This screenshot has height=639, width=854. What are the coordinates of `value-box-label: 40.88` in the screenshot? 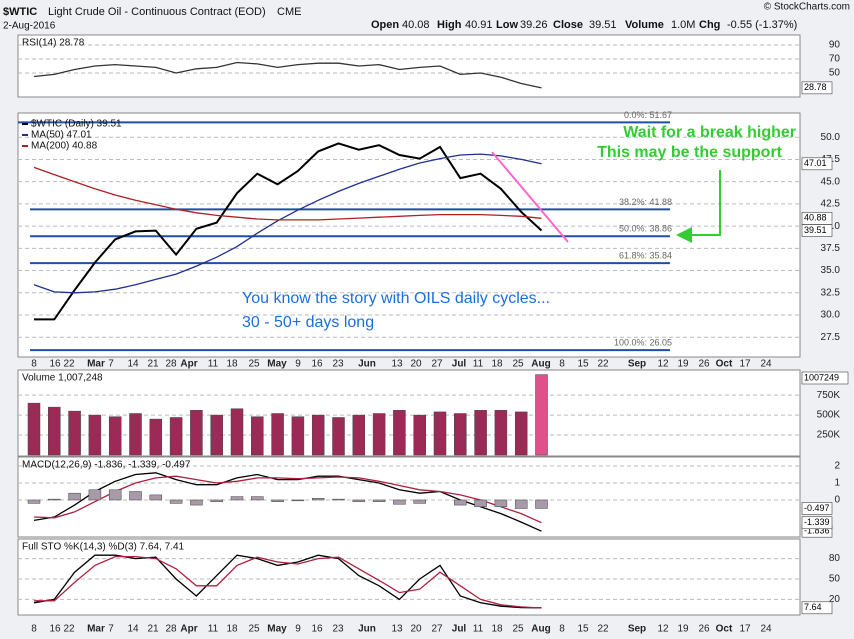 It's located at (815, 218).